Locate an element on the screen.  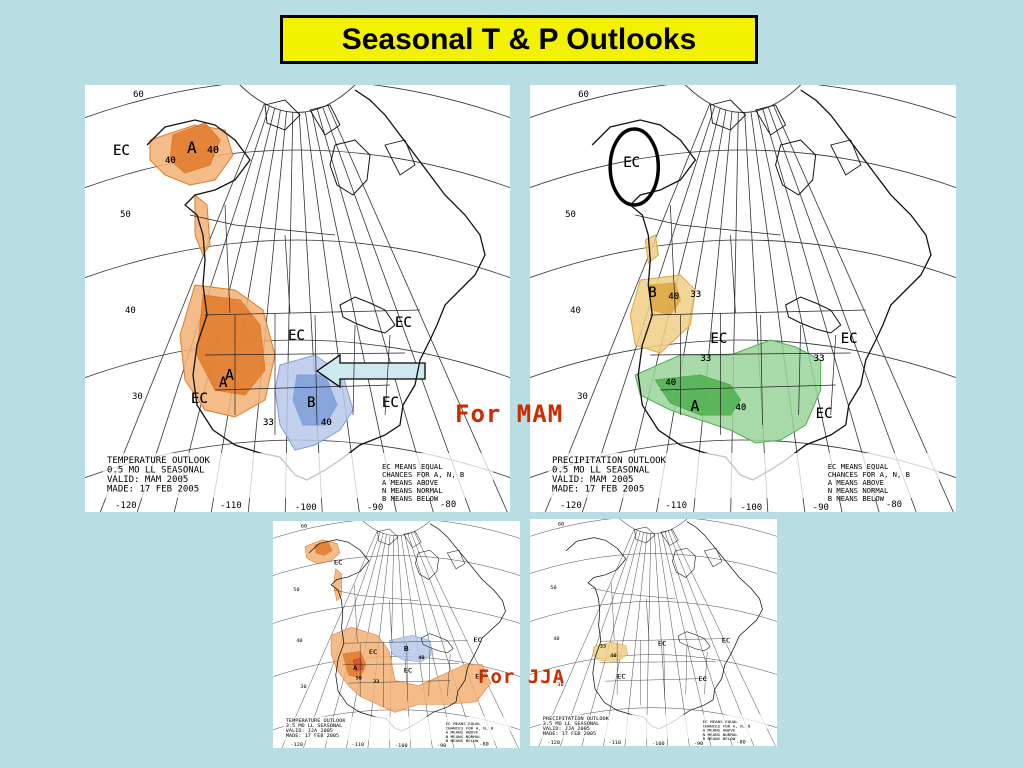
slide-title: Seasonal T & P Outlooks is located at coordinates (519, 39).